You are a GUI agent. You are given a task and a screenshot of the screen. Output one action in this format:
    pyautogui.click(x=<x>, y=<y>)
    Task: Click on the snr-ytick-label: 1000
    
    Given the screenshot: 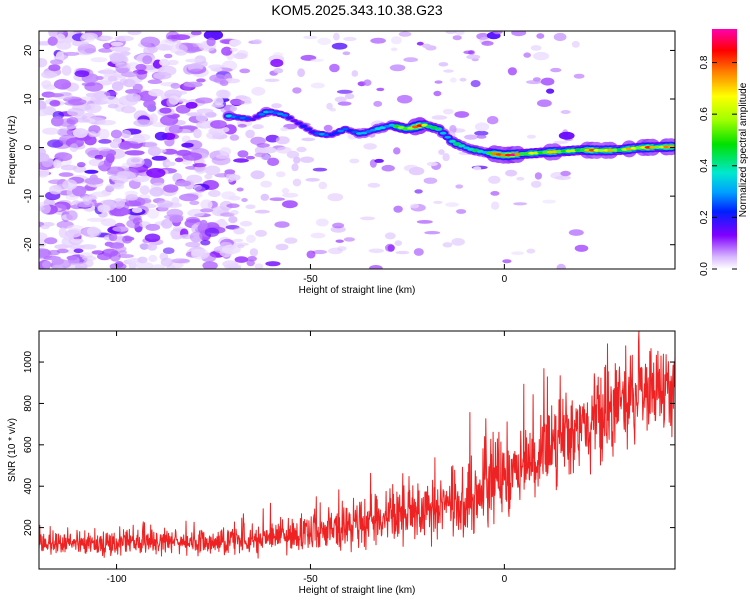 What is the action you would take?
    pyautogui.click(x=28, y=361)
    